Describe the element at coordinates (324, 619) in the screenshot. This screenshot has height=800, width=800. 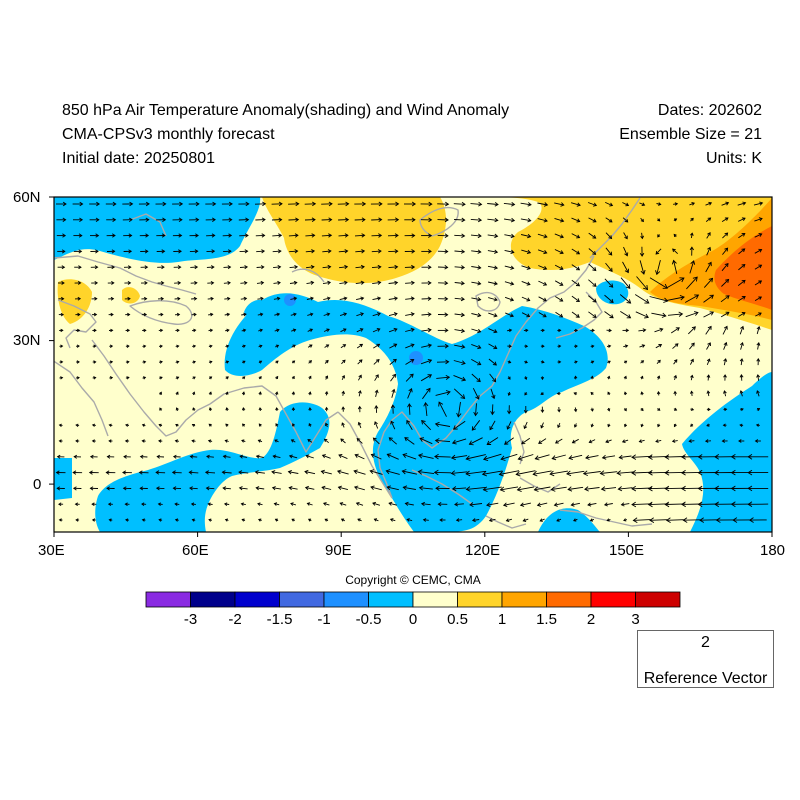
I see `colorbar-tick-label: -1` at that location.